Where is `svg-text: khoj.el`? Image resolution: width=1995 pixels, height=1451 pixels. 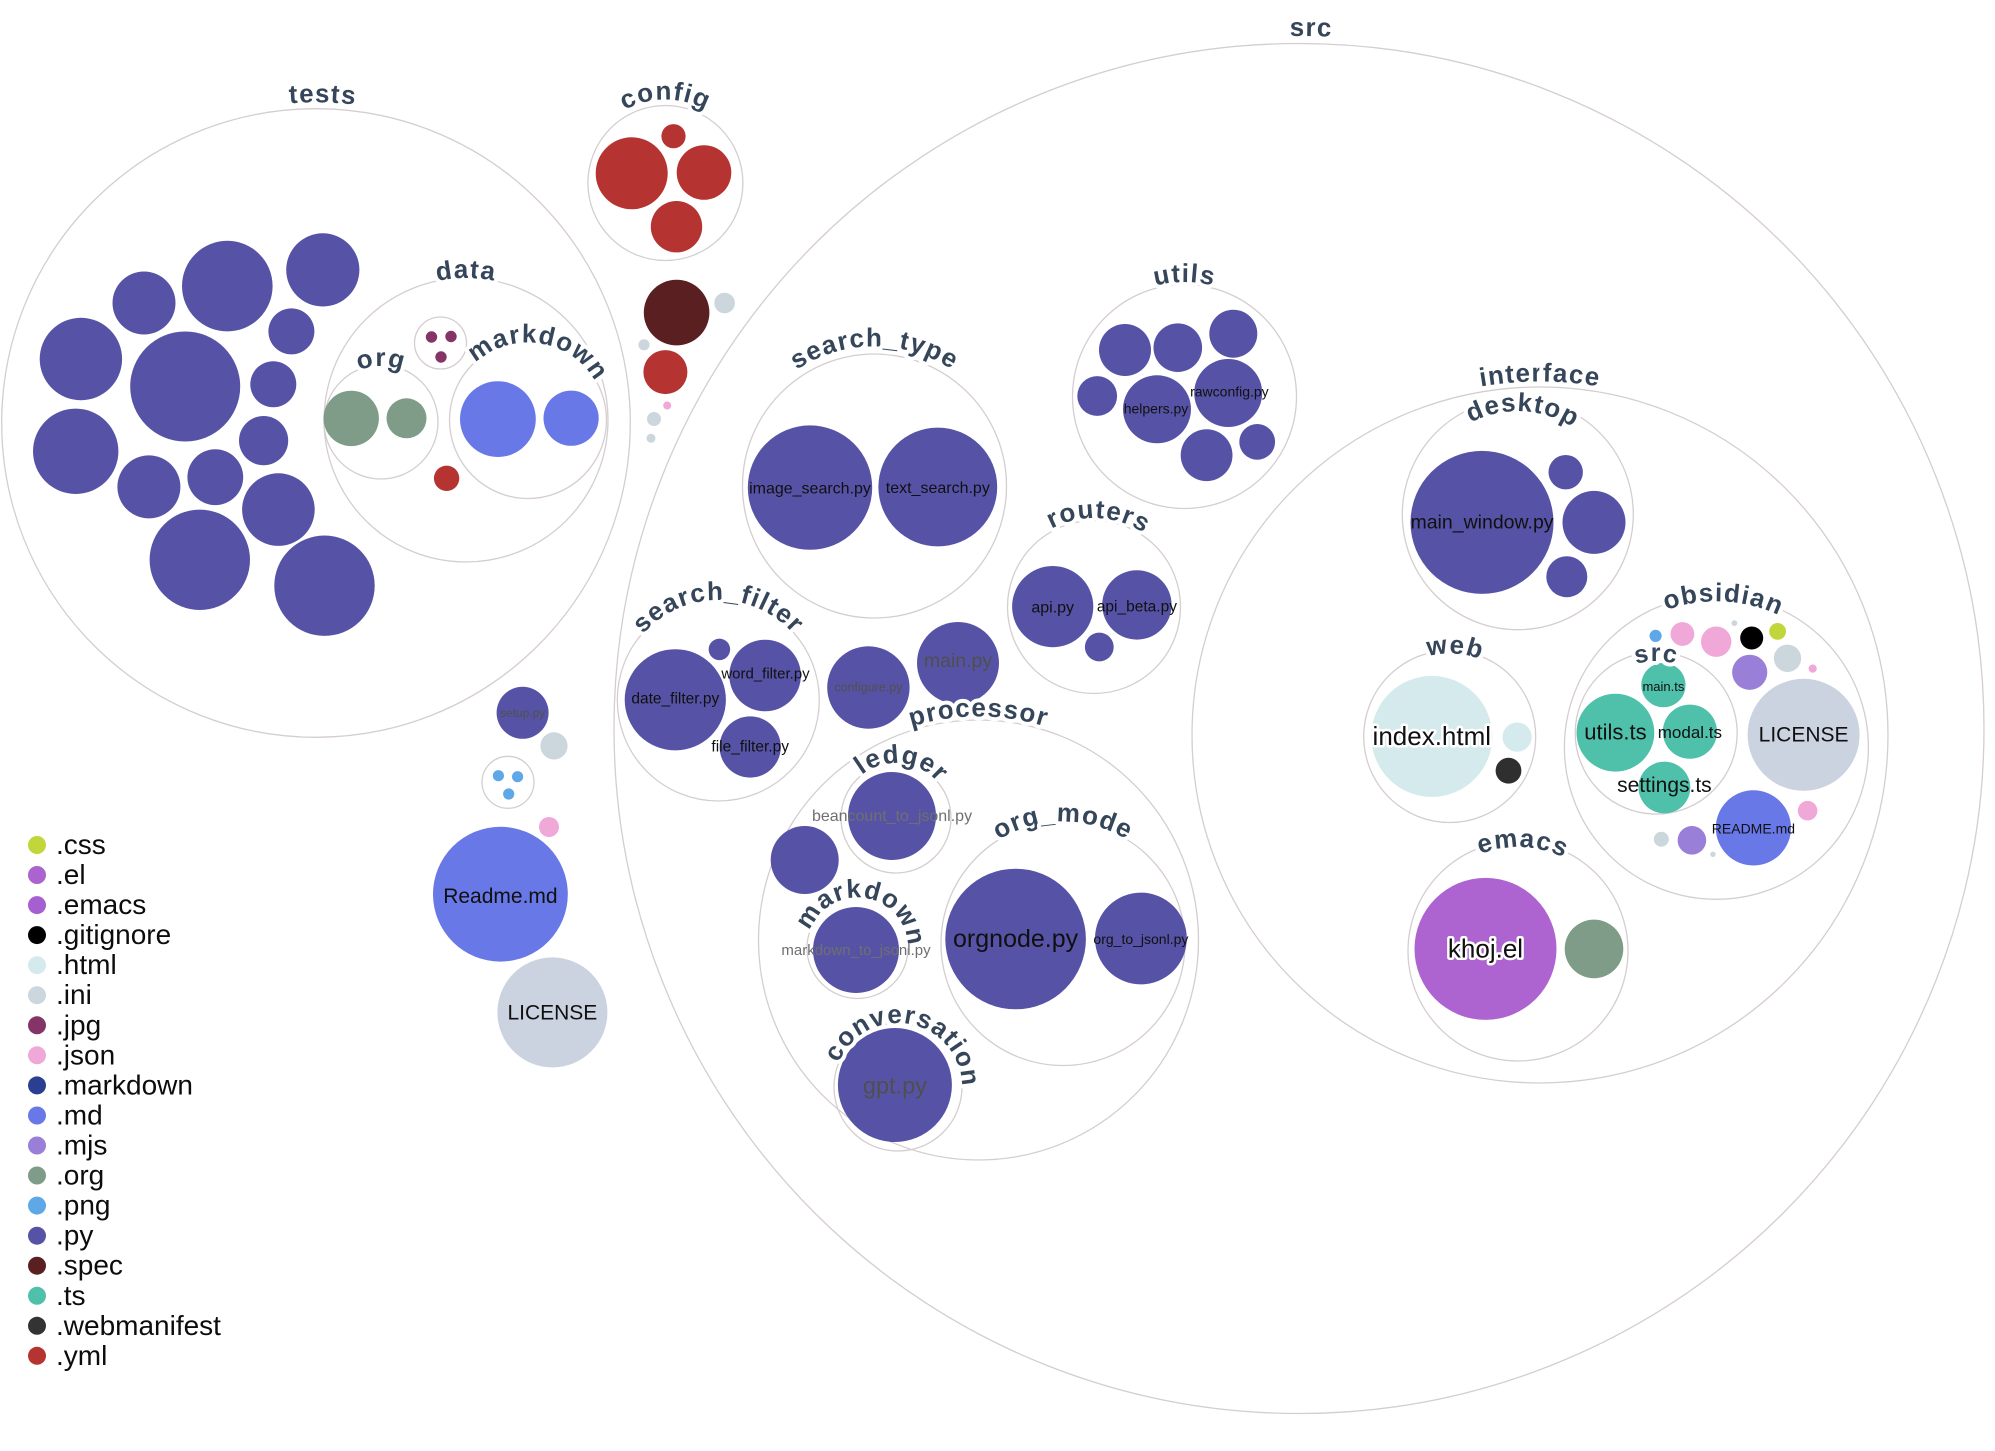
svg-text: khoj.el is located at coordinates (1485, 949).